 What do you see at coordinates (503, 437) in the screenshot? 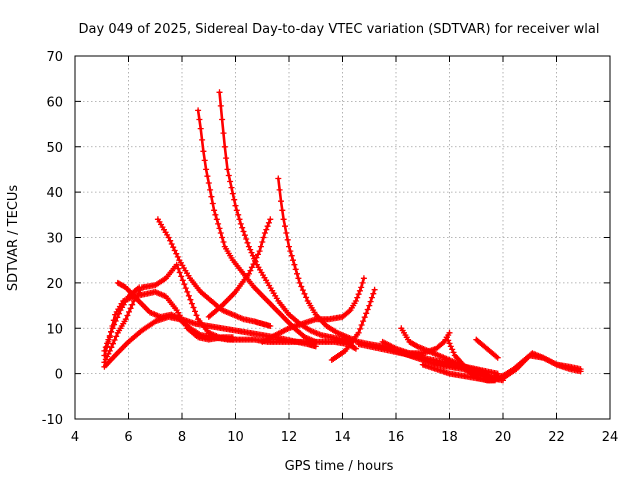
I see `x-tick-label: 20` at bounding box center [503, 437].